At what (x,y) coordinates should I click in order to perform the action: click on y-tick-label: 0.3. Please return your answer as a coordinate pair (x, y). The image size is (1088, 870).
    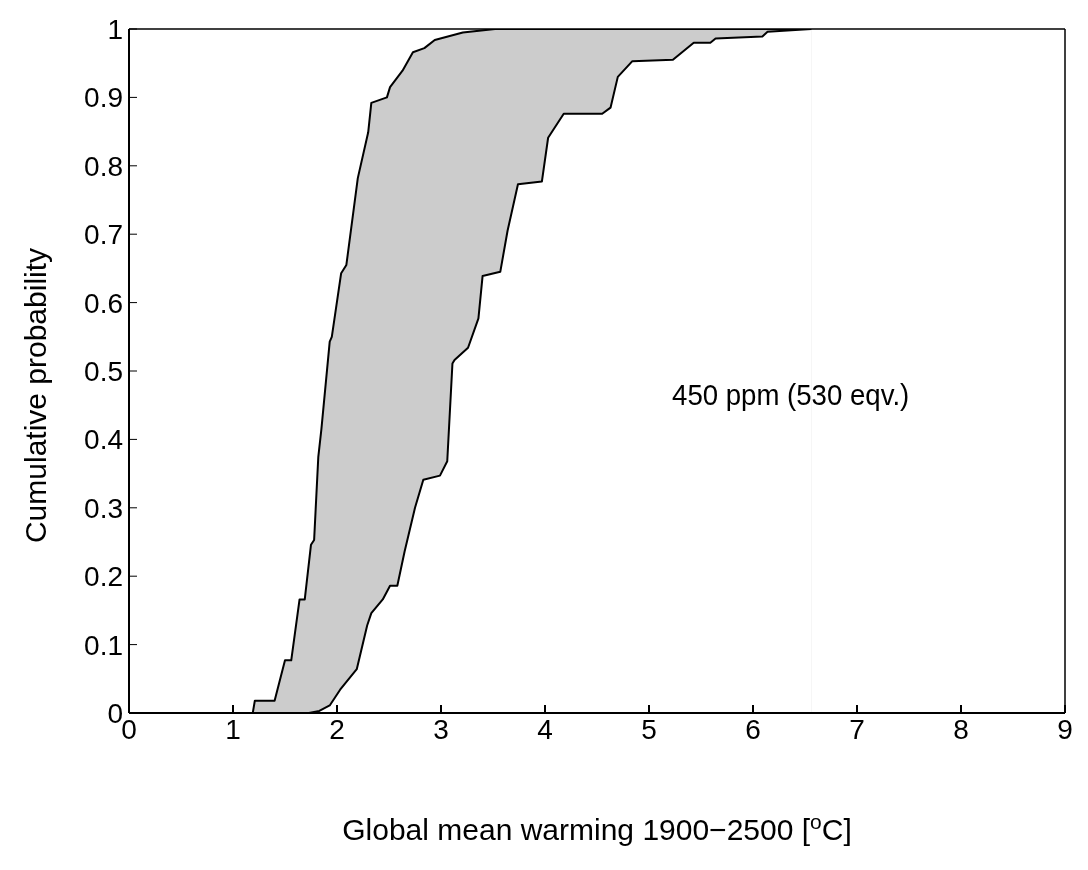
    Looking at the image, I should click on (103, 508).